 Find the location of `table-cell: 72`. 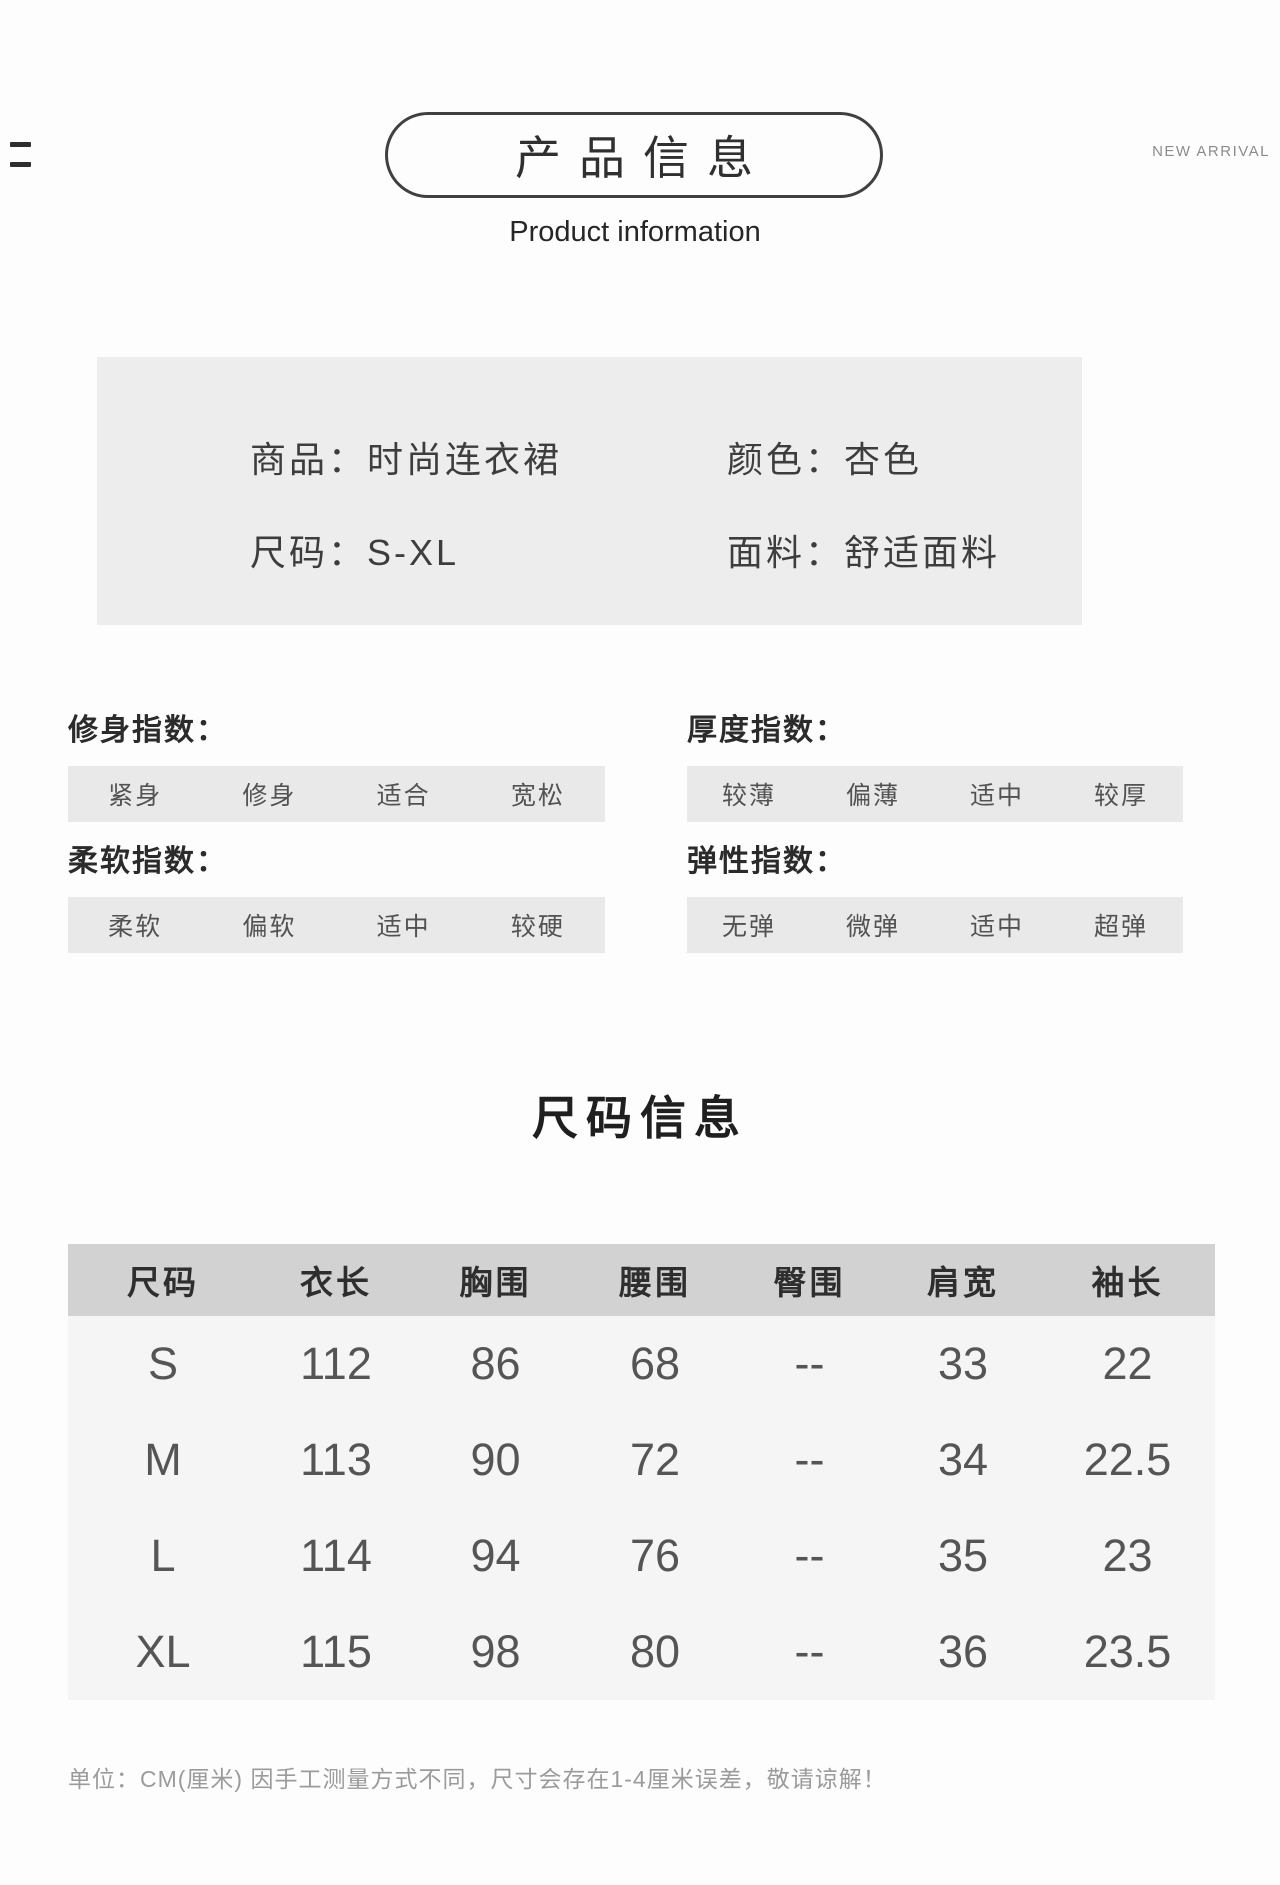

table-cell: 72 is located at coordinates (655, 1459).